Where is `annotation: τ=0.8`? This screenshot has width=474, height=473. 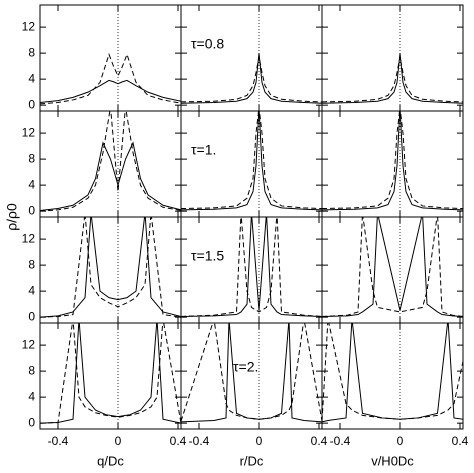
annotation: τ=0.8 is located at coordinates (207, 44).